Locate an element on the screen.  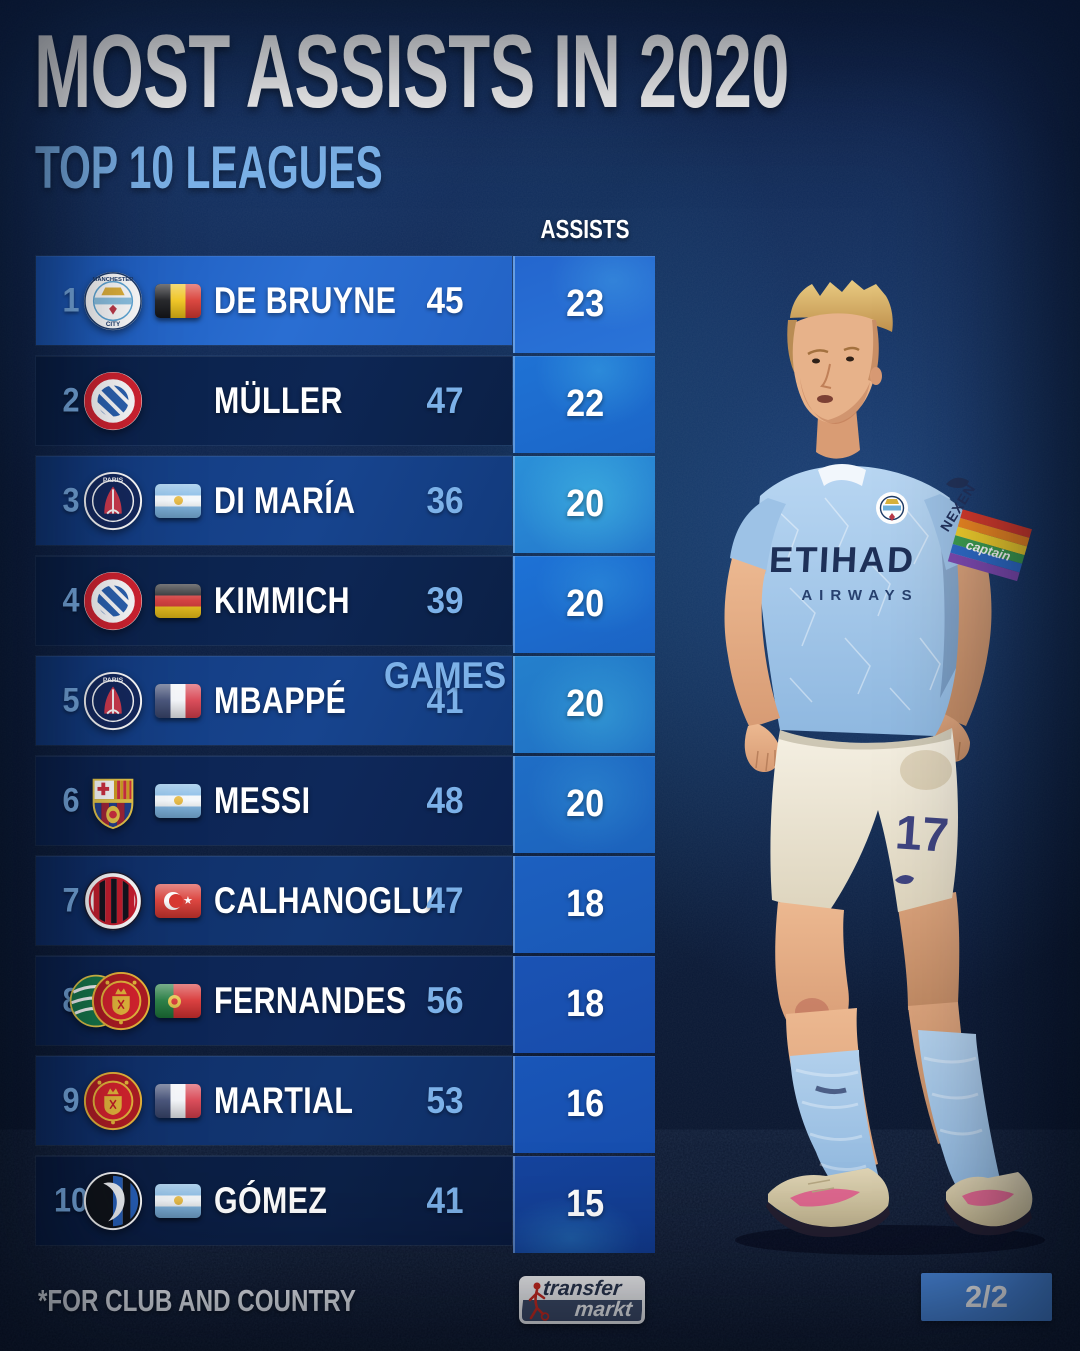
column-header-games: GAMES is located at coordinates (445, 675).